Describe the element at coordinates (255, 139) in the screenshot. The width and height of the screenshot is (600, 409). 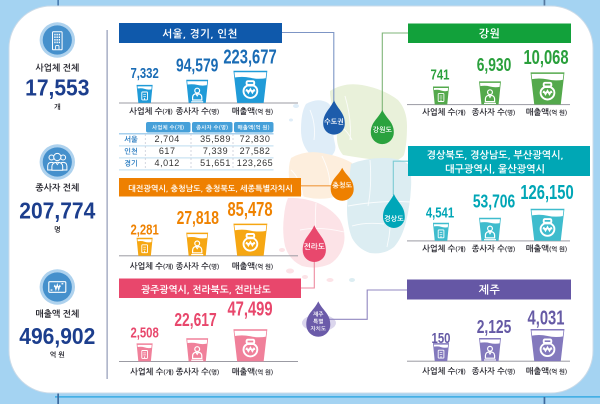
I see `svg-text: 72,830` at that location.